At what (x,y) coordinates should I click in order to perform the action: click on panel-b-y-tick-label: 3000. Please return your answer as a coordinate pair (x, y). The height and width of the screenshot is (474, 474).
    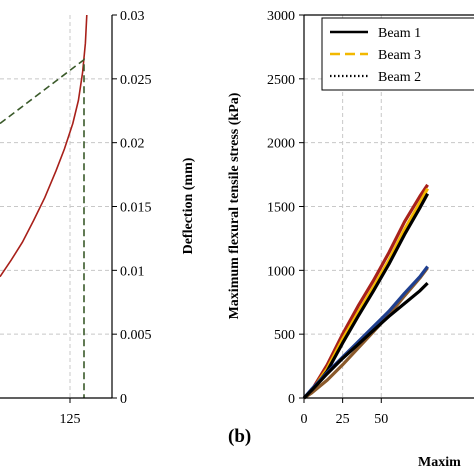
    Looking at the image, I should click on (281, 16).